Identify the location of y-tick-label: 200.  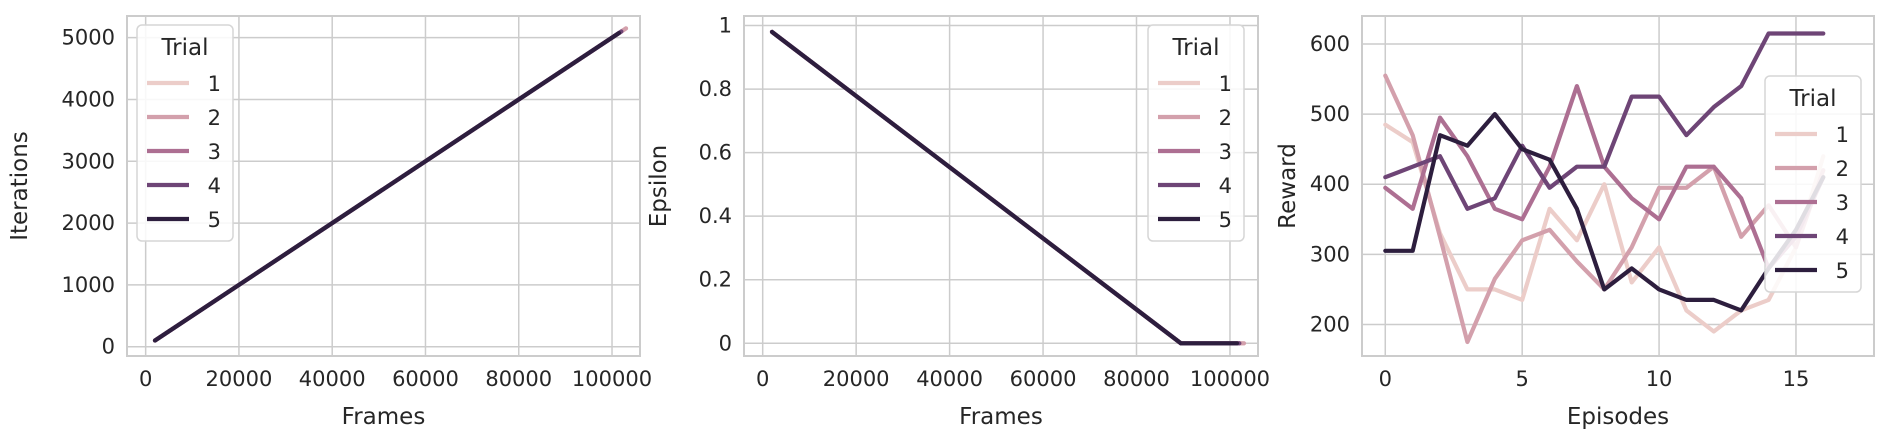
(1330, 324).